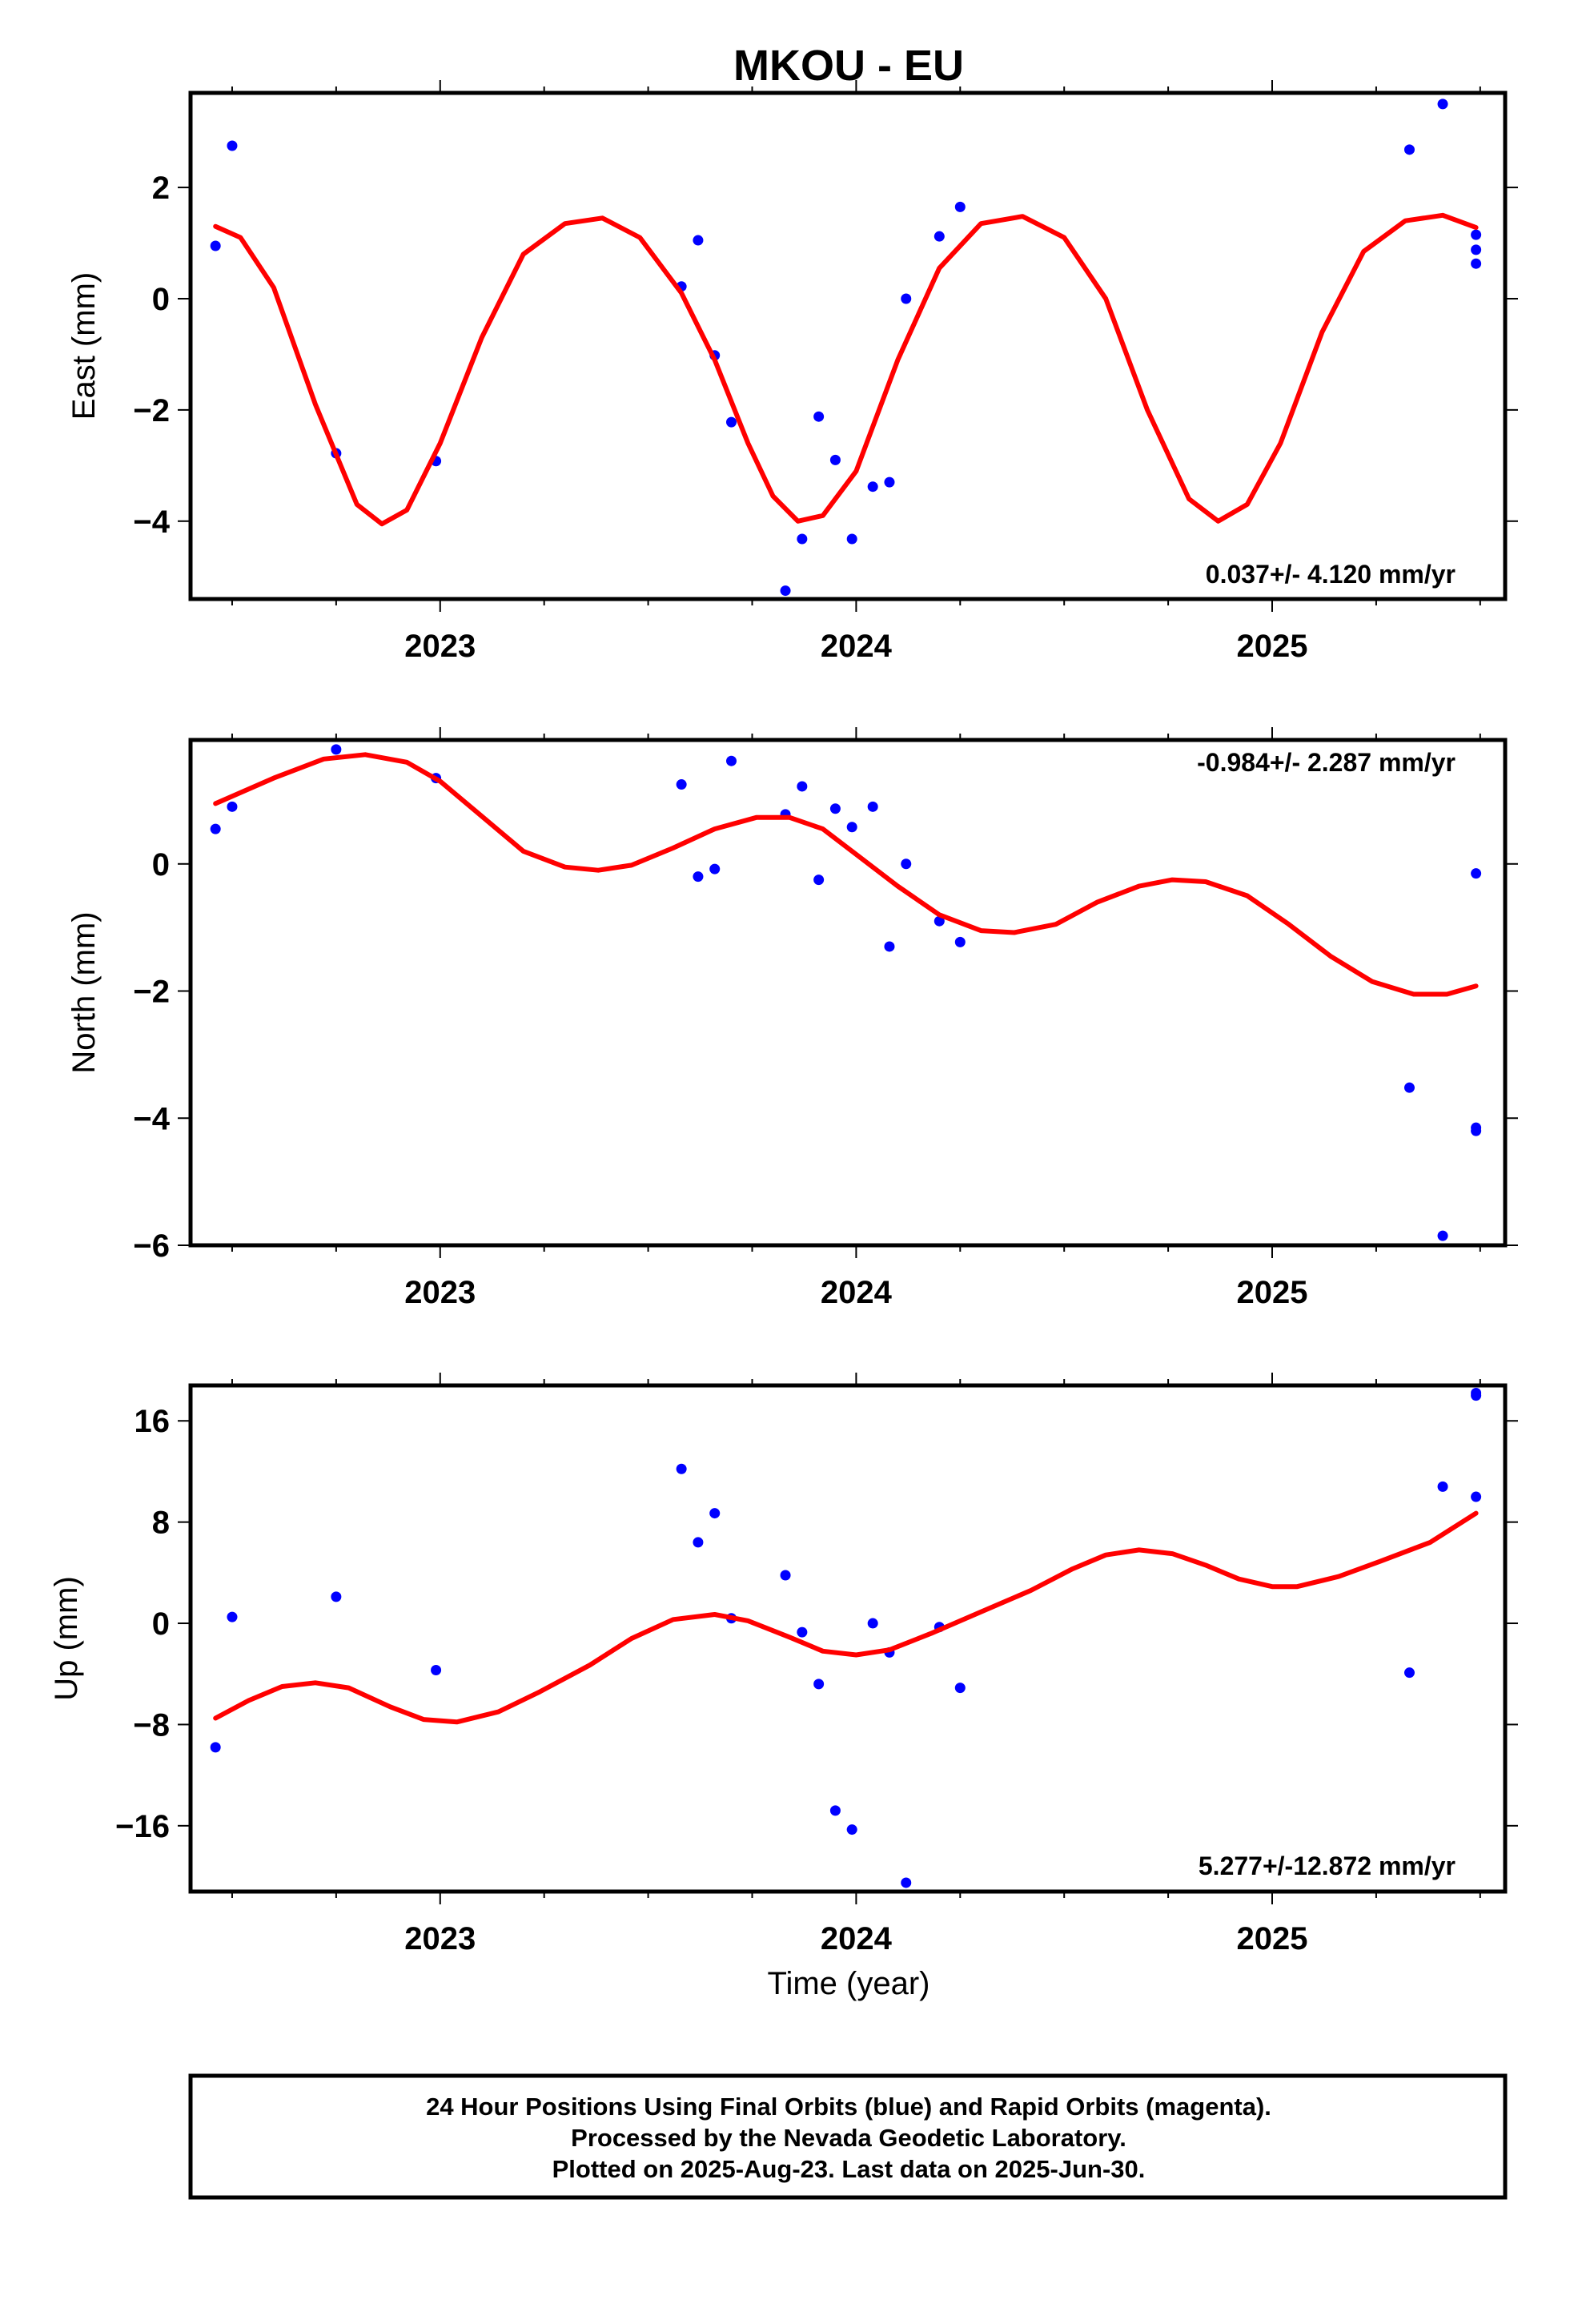  I want to click on y-tick-label: −8, so click(151, 1725).